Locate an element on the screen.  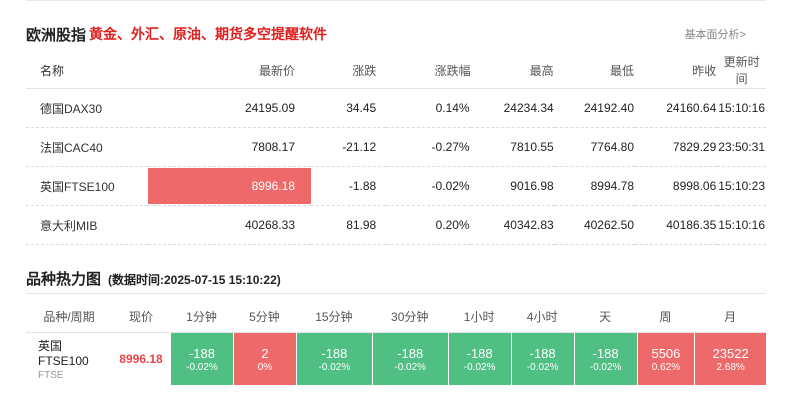
heatmap-cell-pct: 0.62% is located at coordinates (666, 367).